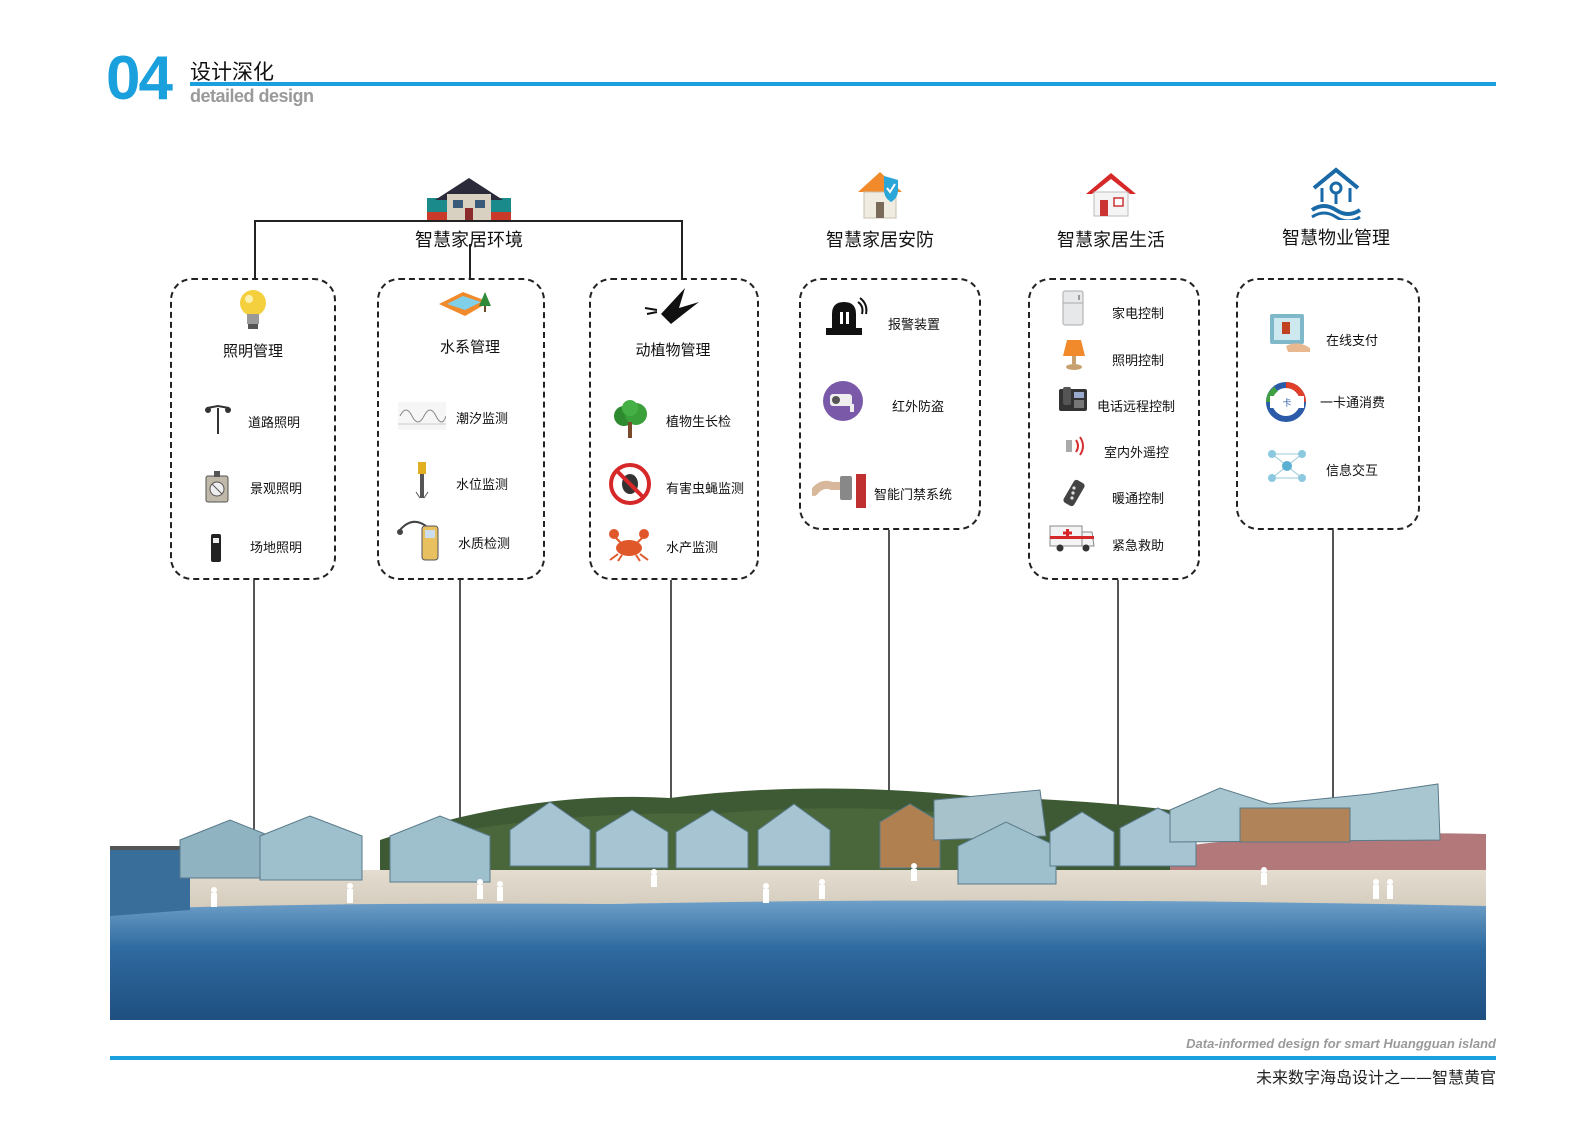 Image resolution: width=1595 pixels, height=1125 pixels. Describe the element at coordinates (672, 309) in the screenshot. I see `bird-icon` at that location.